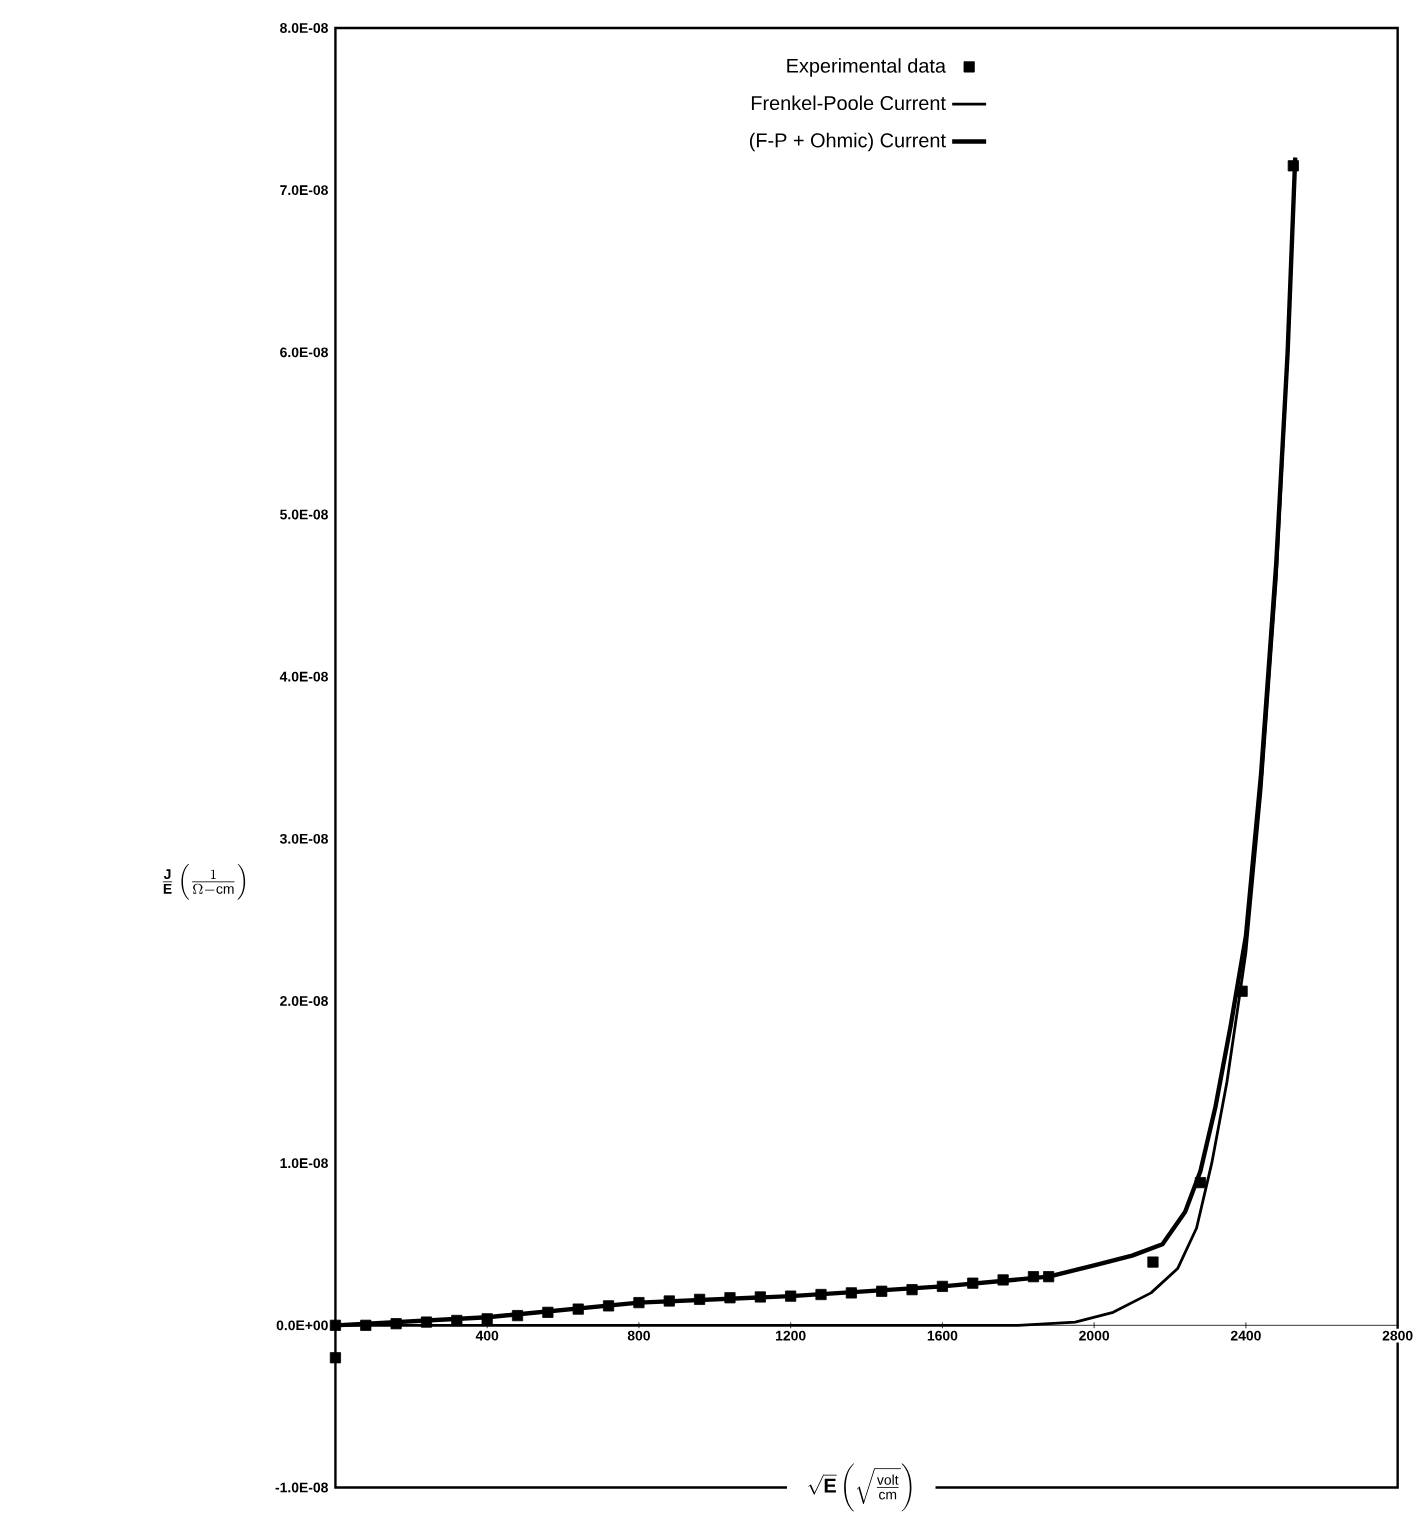  What do you see at coordinates (867, 67) in the screenshot?
I see `legend-label: Experimental data` at bounding box center [867, 67].